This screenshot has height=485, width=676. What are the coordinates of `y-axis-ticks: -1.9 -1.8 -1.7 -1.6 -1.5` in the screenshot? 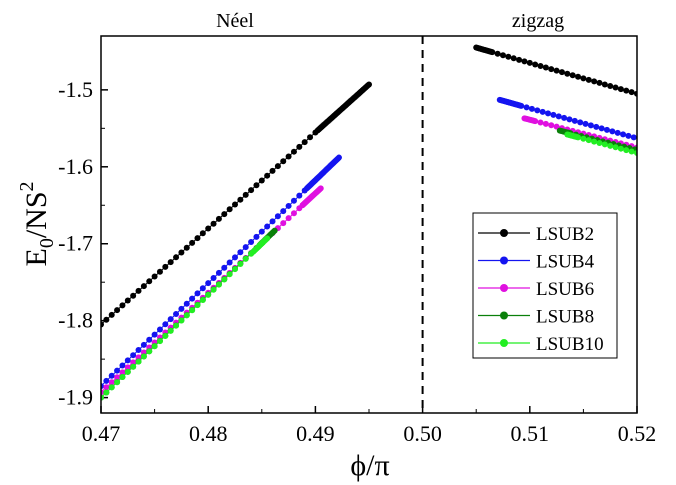 It's located at (83, 243).